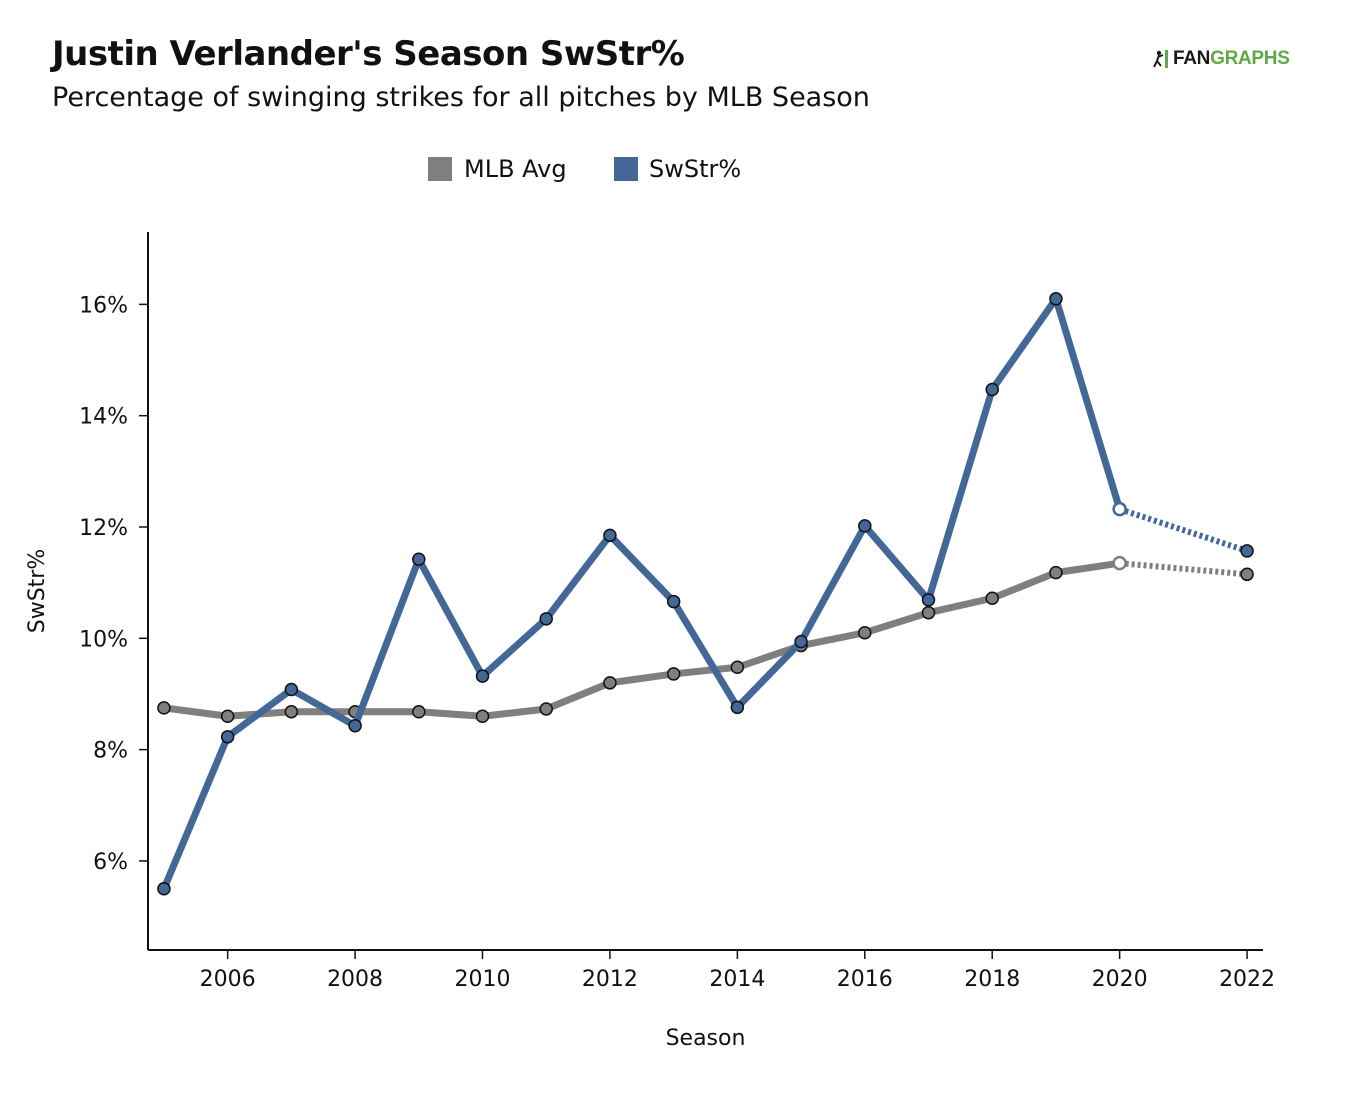  Describe the element at coordinates (706, 1038) in the screenshot. I see `x-axis-title: Season` at that location.